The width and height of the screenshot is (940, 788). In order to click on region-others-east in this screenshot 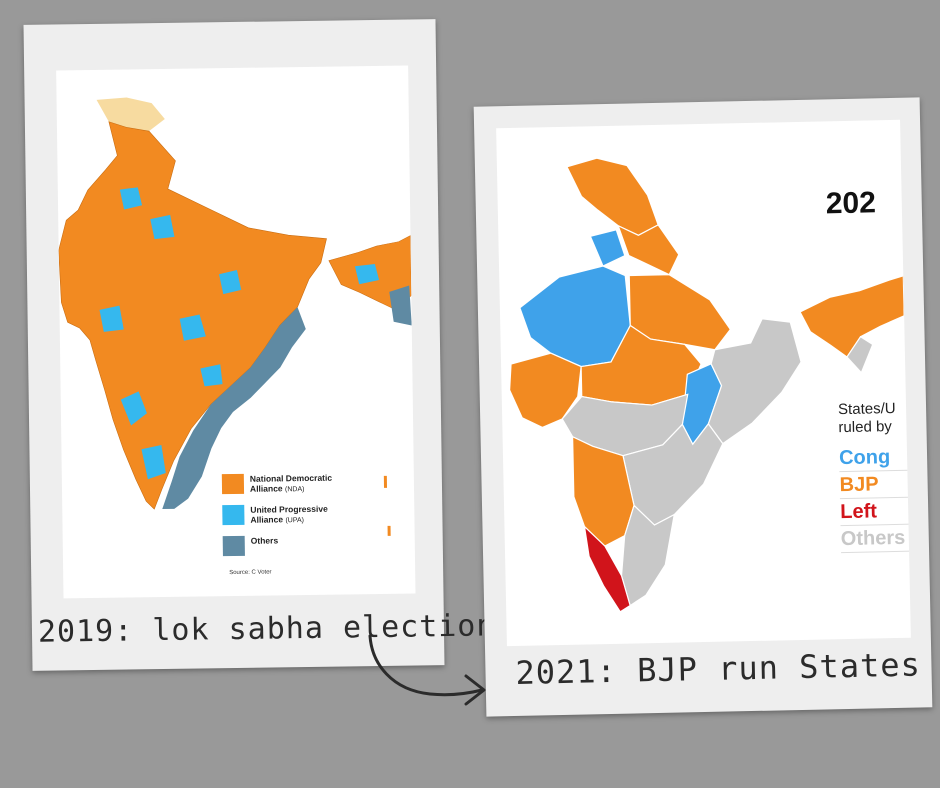, I will do `click(234, 408)`.